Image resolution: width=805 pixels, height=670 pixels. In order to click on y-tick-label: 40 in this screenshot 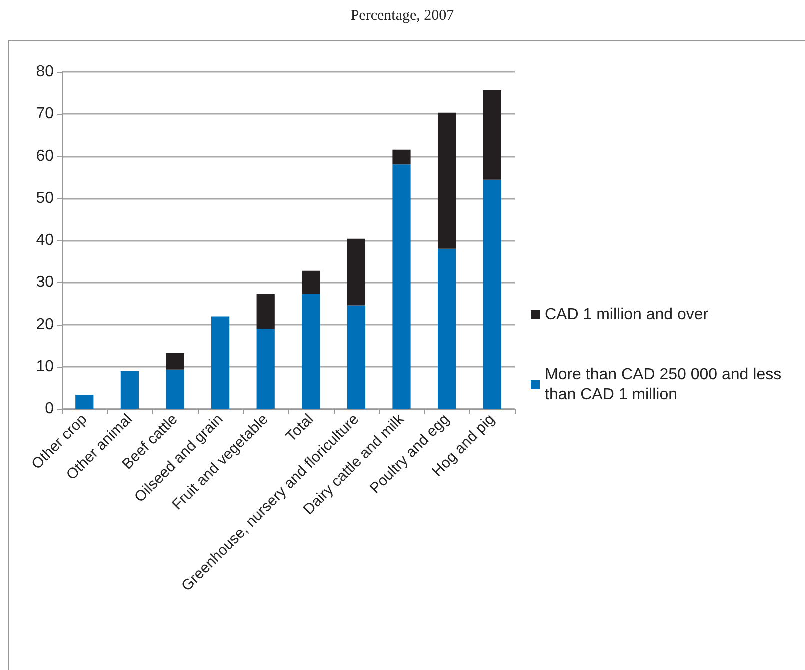, I will do `click(45, 240)`.